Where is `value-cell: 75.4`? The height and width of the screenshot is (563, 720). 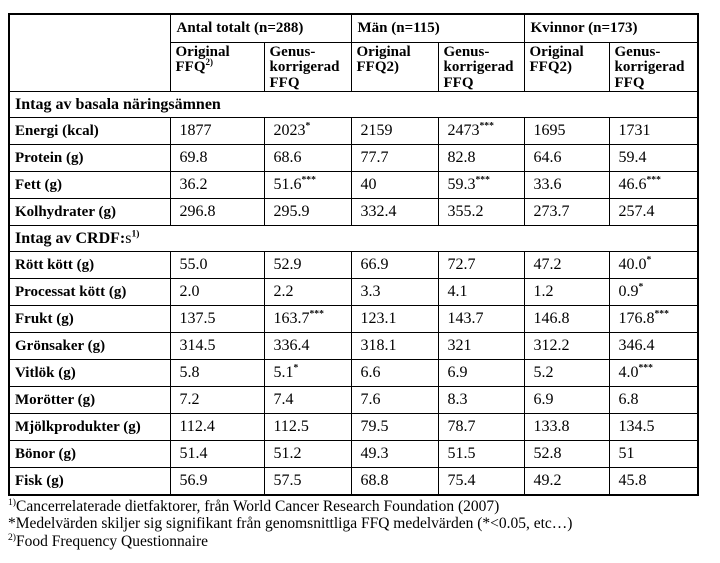
value-cell: 75.4 is located at coordinates (481, 481).